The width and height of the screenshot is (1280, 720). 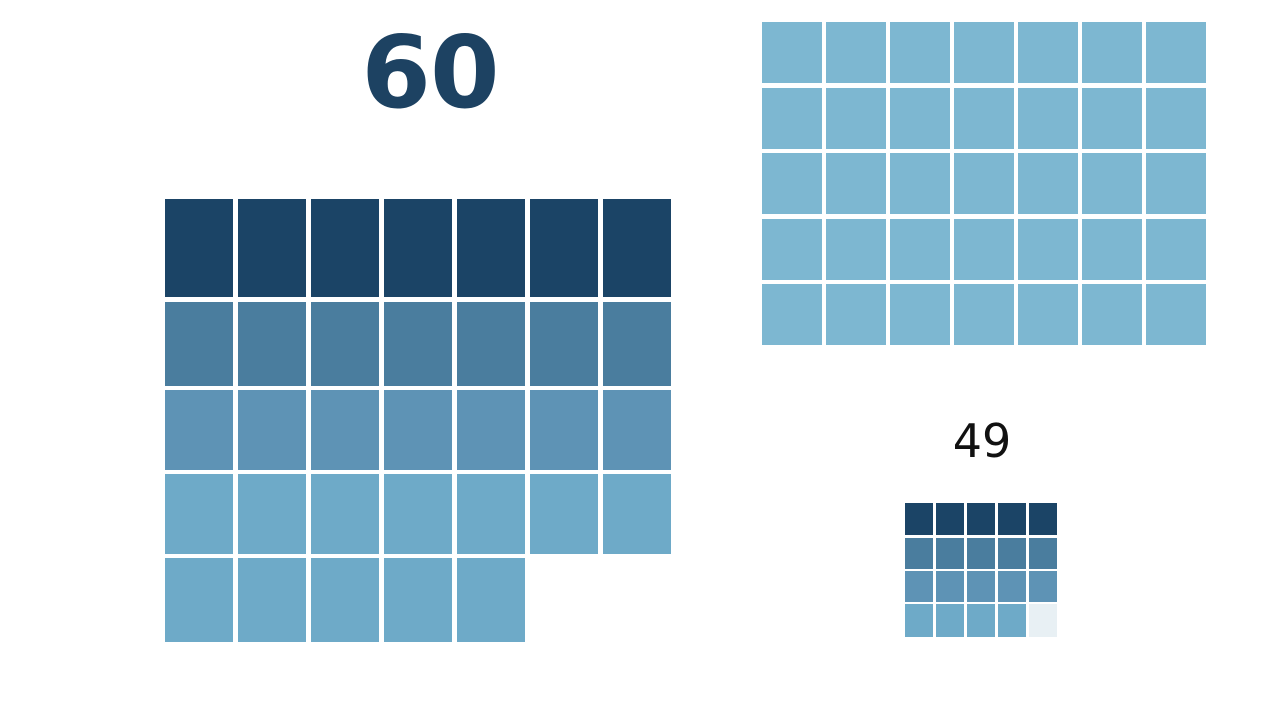 What do you see at coordinates (981, 570) in the screenshot?
I see `small-square-grid` at bounding box center [981, 570].